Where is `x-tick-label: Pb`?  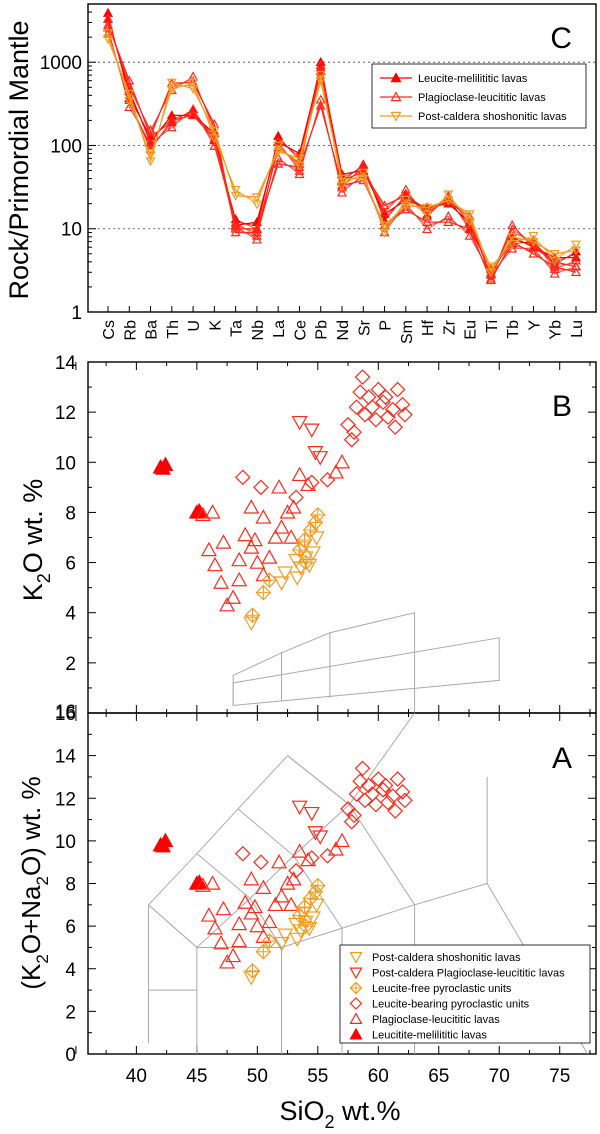 x-tick-label: Pb is located at coordinates (322, 330).